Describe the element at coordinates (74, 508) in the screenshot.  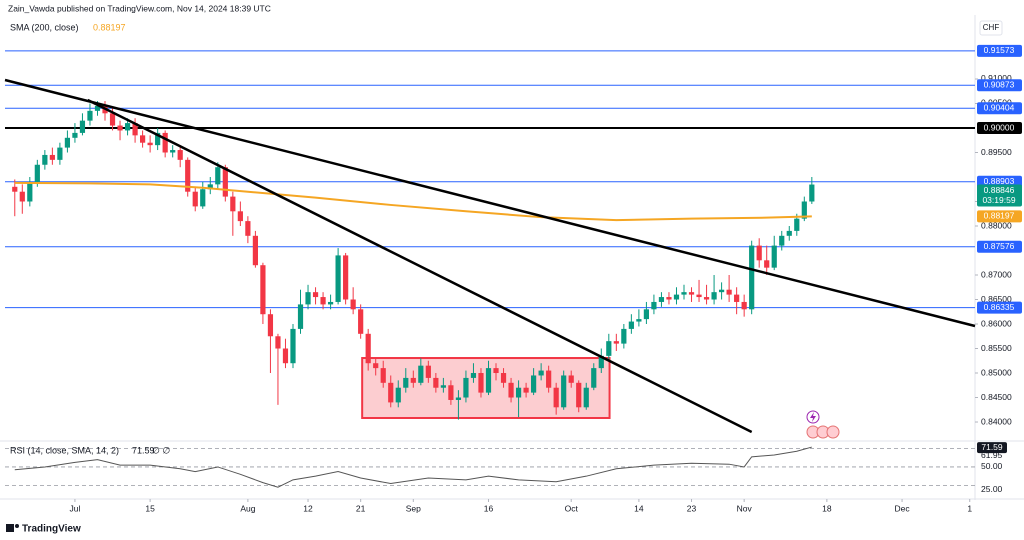
I see `x-tick-label: Jul` at that location.